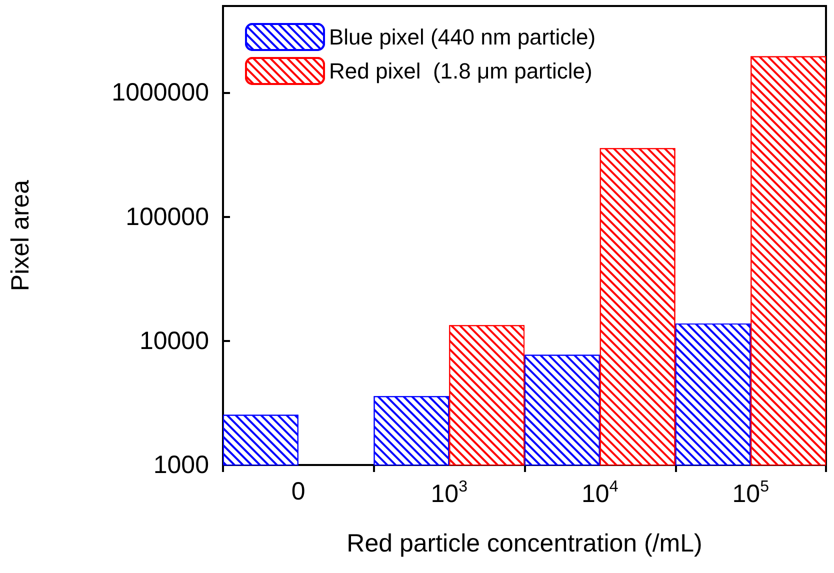 Image resolution: width=834 pixels, height=573 pixels. What do you see at coordinates (181, 465) in the screenshot?
I see `y-tick-label: 1000` at bounding box center [181, 465].